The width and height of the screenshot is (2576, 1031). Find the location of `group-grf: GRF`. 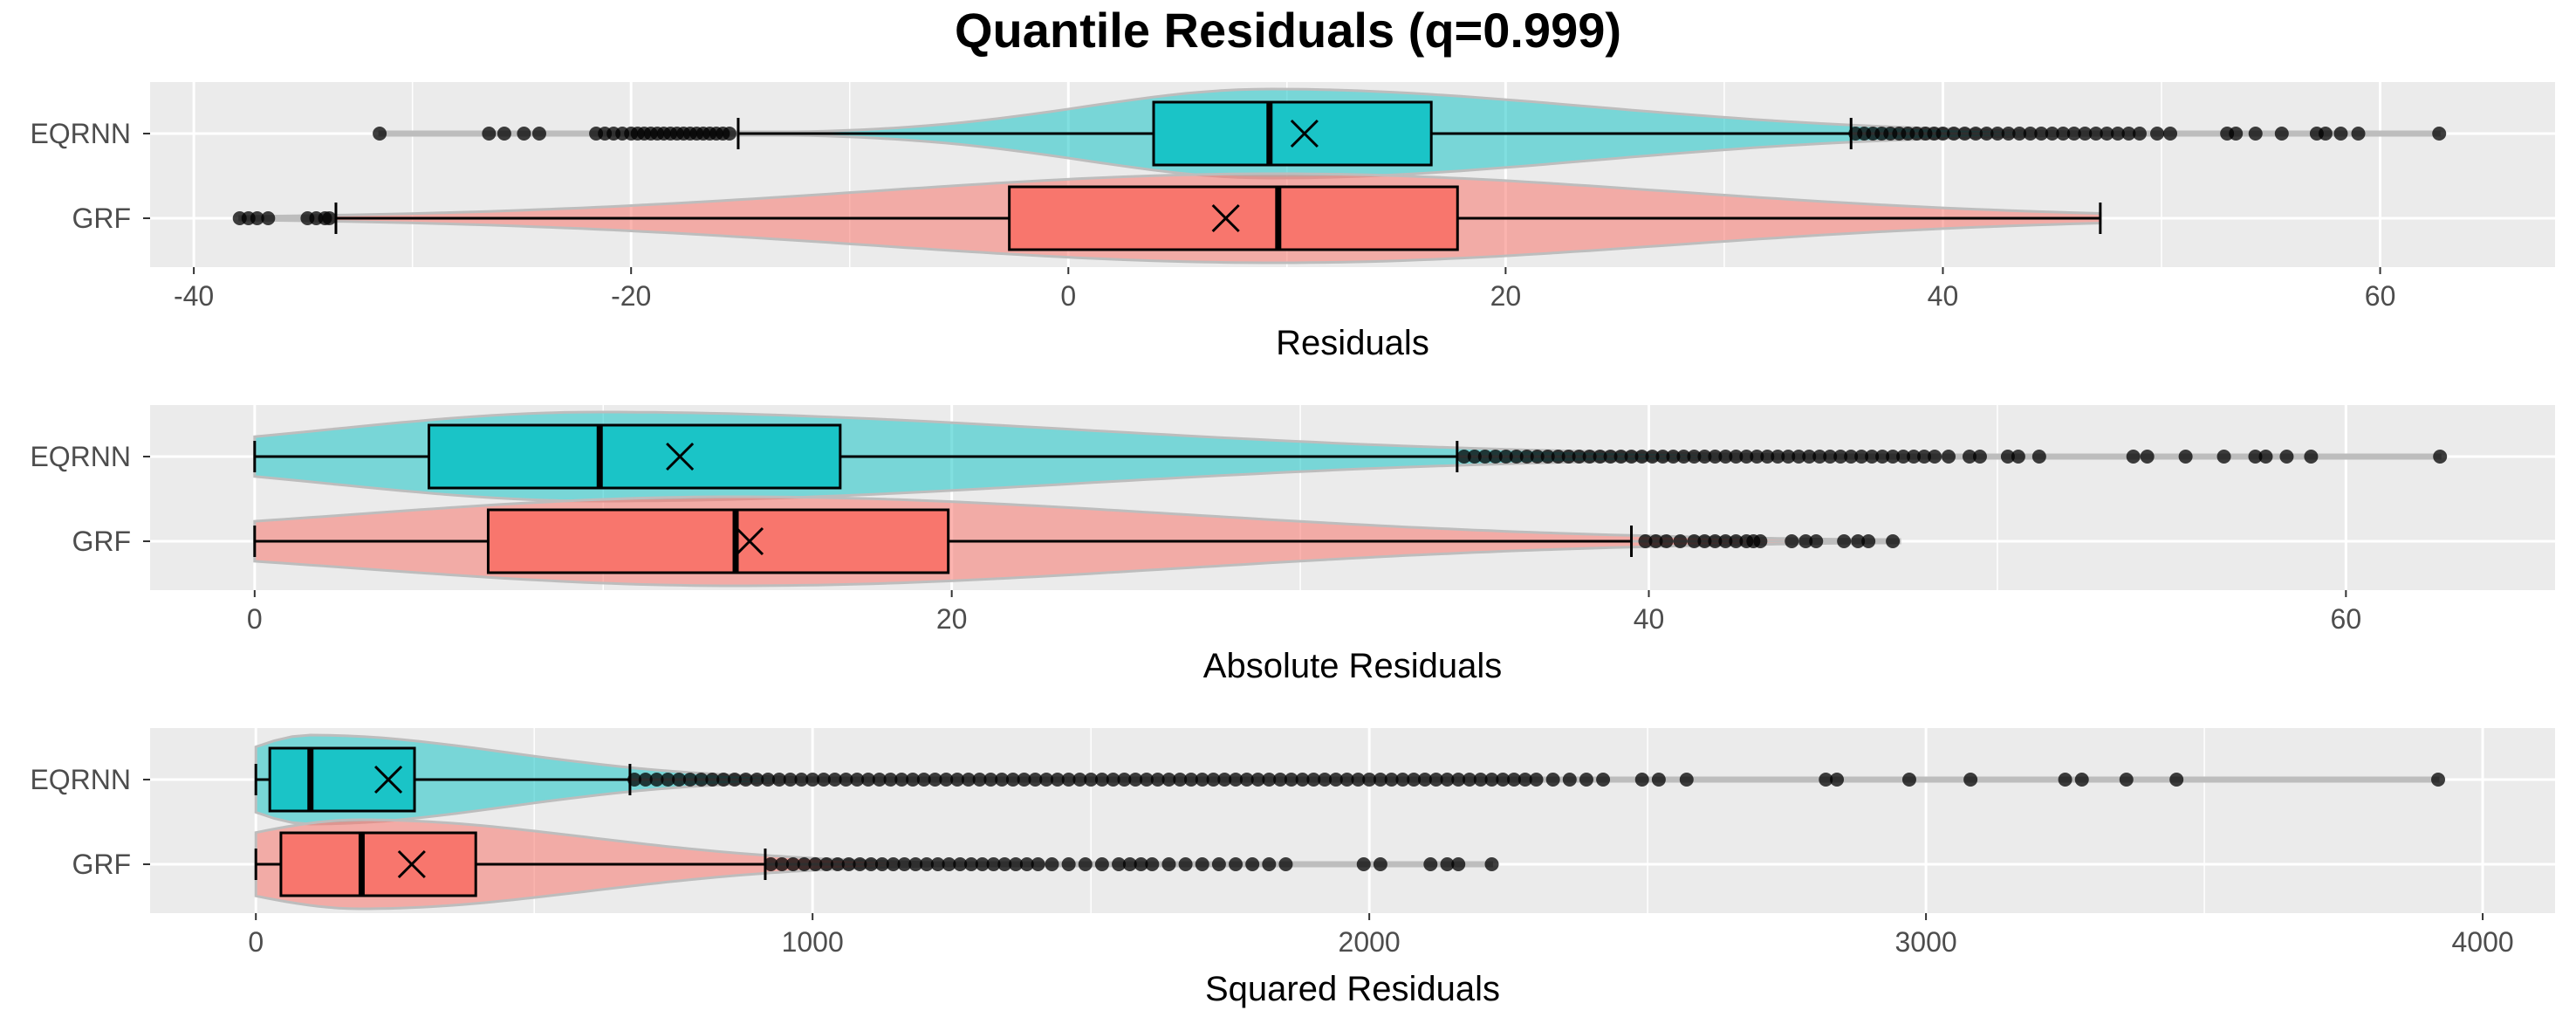

group-grf: GRF is located at coordinates (986, 541).